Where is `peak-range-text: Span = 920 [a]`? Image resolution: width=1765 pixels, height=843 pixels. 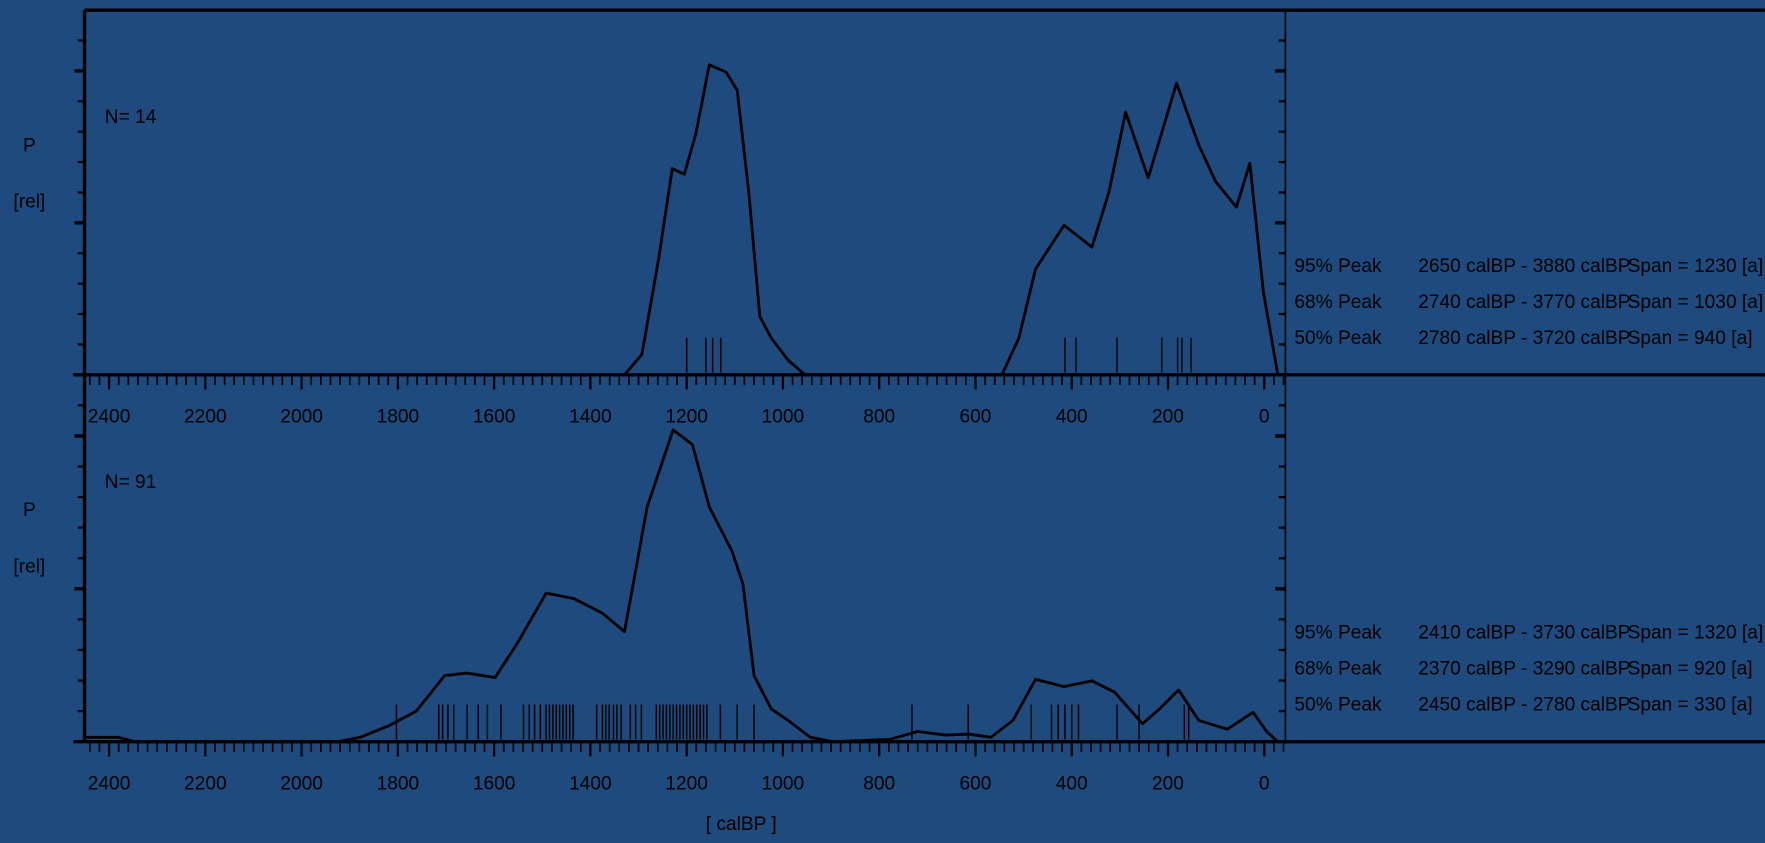
peak-range-text: Span = 920 [a] is located at coordinates (1690, 669).